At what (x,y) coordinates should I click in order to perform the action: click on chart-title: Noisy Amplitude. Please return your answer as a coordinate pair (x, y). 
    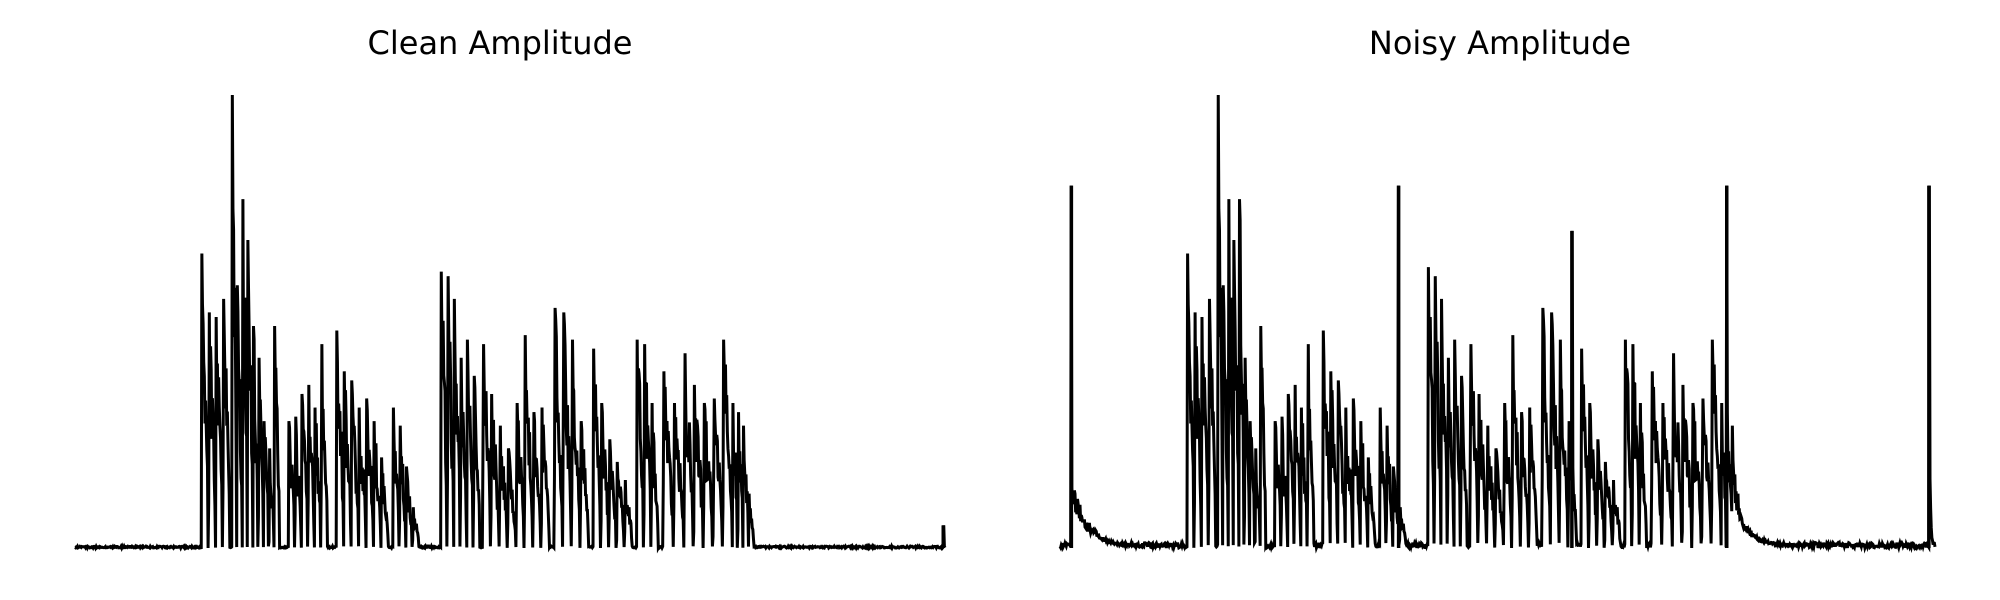
    Looking at the image, I should click on (1500, 43).